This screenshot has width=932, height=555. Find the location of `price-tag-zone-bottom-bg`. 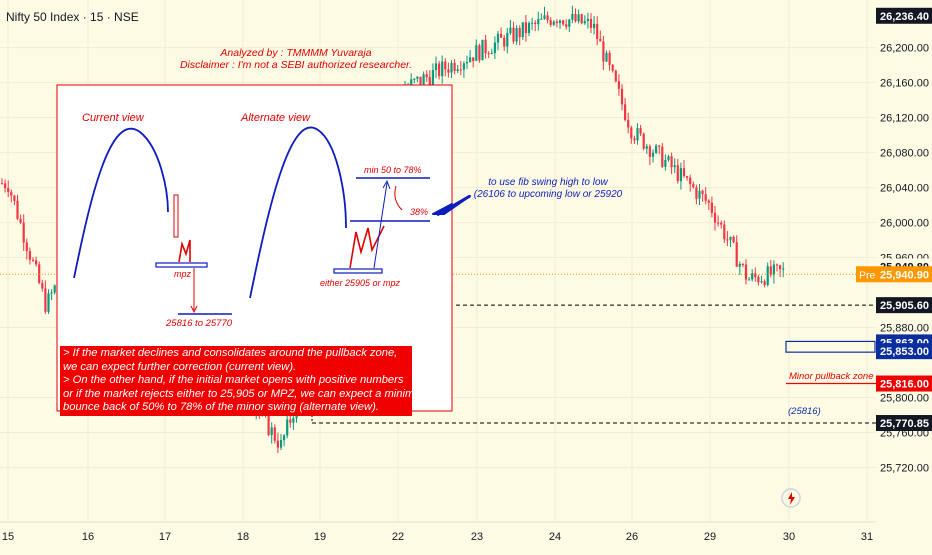

price-tag-zone-bottom-bg is located at coordinates (904, 351).